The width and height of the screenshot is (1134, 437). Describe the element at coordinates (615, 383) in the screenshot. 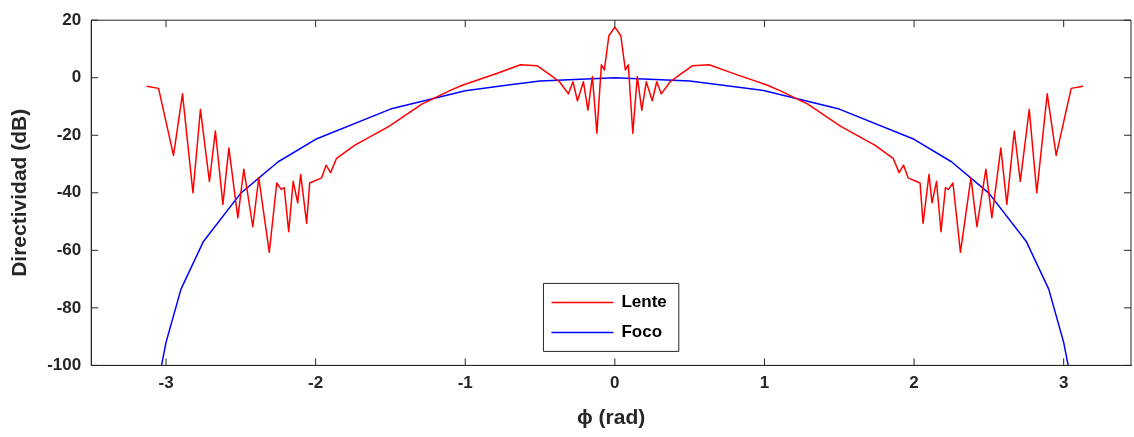

I see `x-tick-label: 0` at that location.